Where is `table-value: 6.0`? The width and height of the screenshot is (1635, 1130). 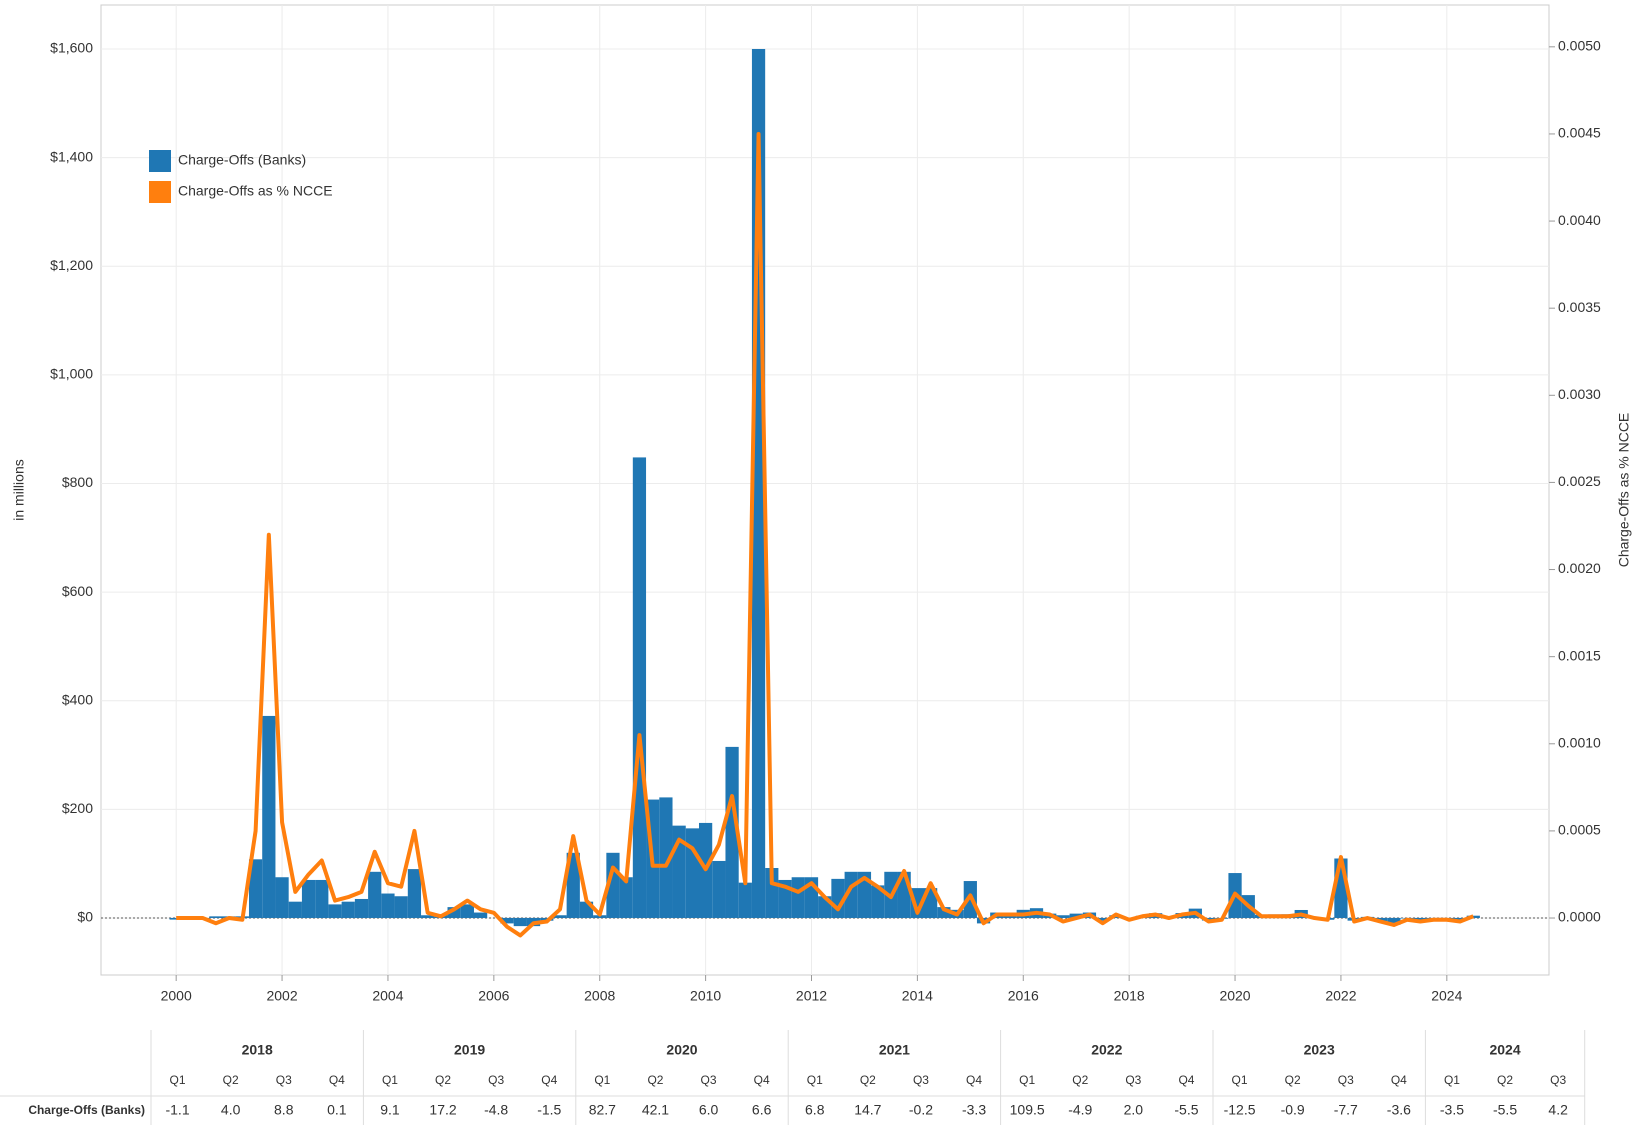 table-value: 6.0 is located at coordinates (709, 1110).